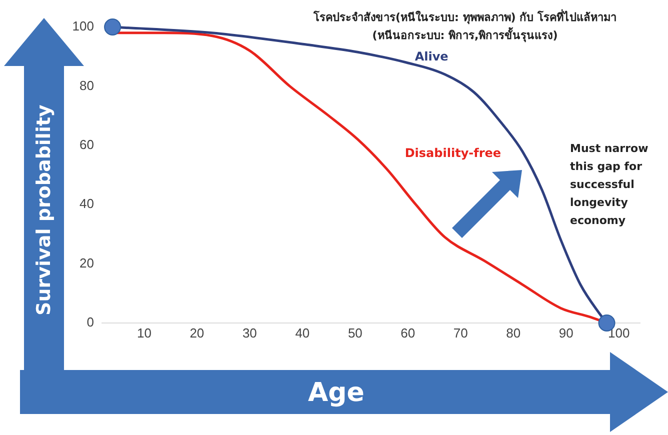 The image size is (668, 435). I want to click on x-tick-label: 40, so click(302, 332).